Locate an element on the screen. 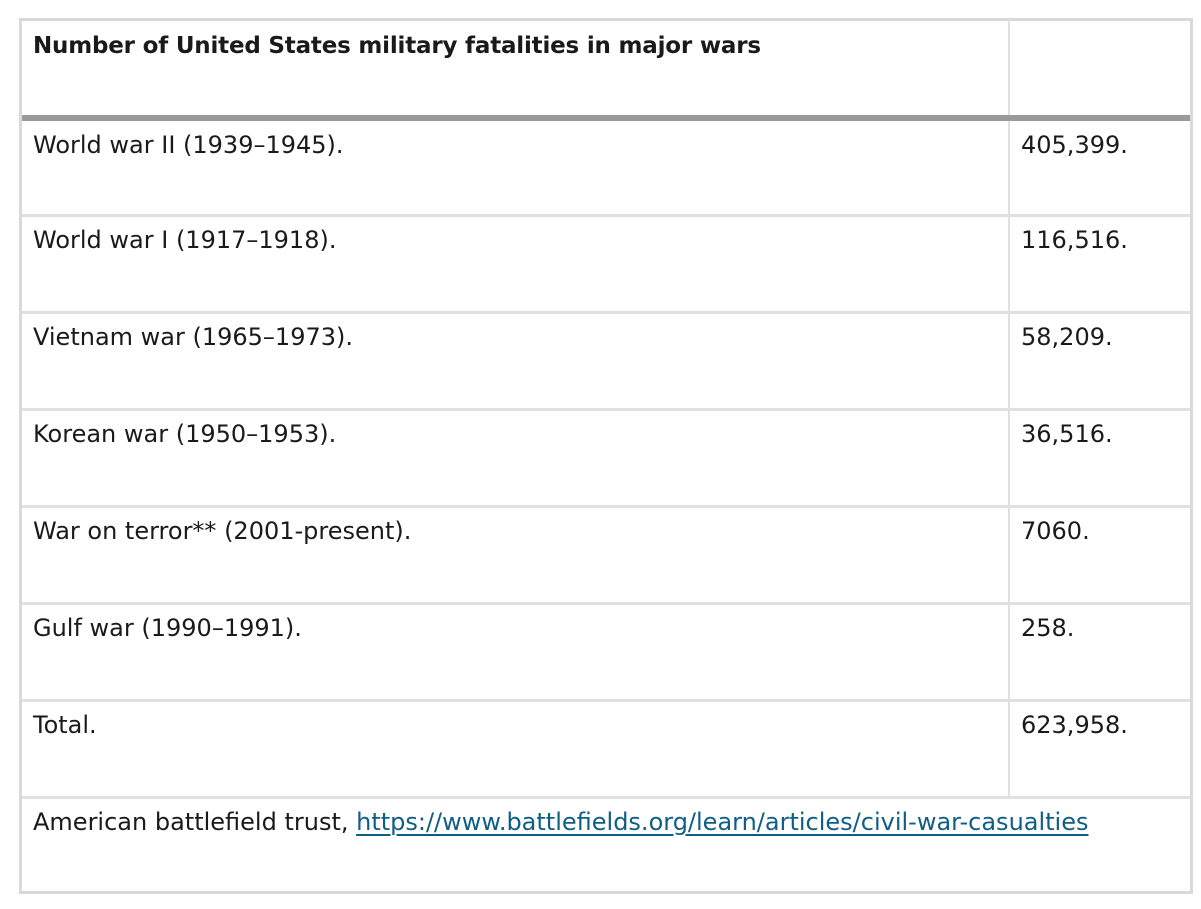  fatalities-cell: 116,516. is located at coordinates (1099, 262).